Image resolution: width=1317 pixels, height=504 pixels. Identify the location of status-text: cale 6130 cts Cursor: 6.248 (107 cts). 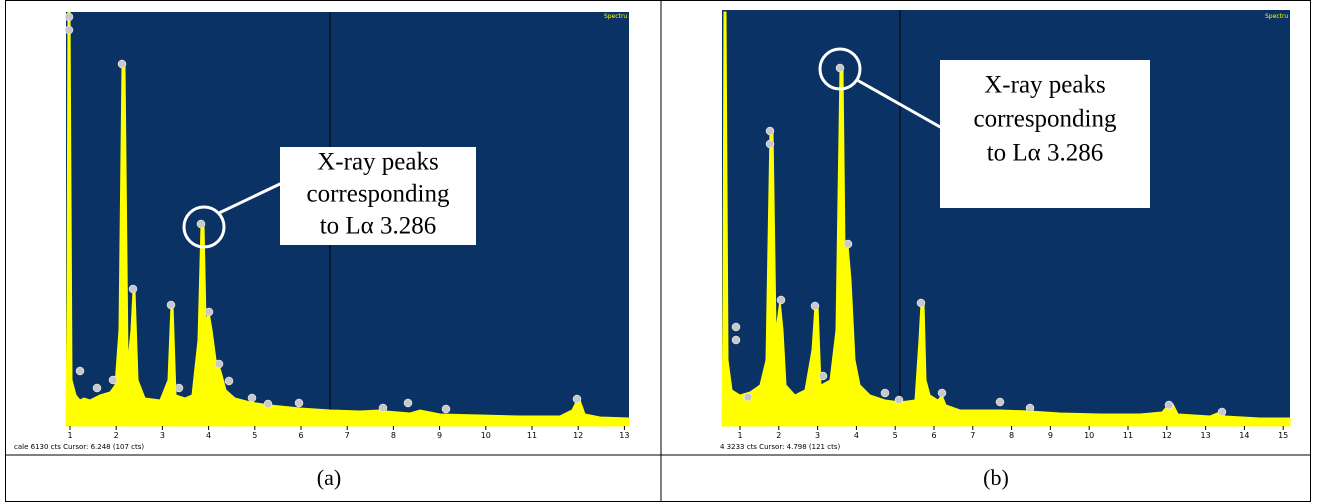
(79, 447).